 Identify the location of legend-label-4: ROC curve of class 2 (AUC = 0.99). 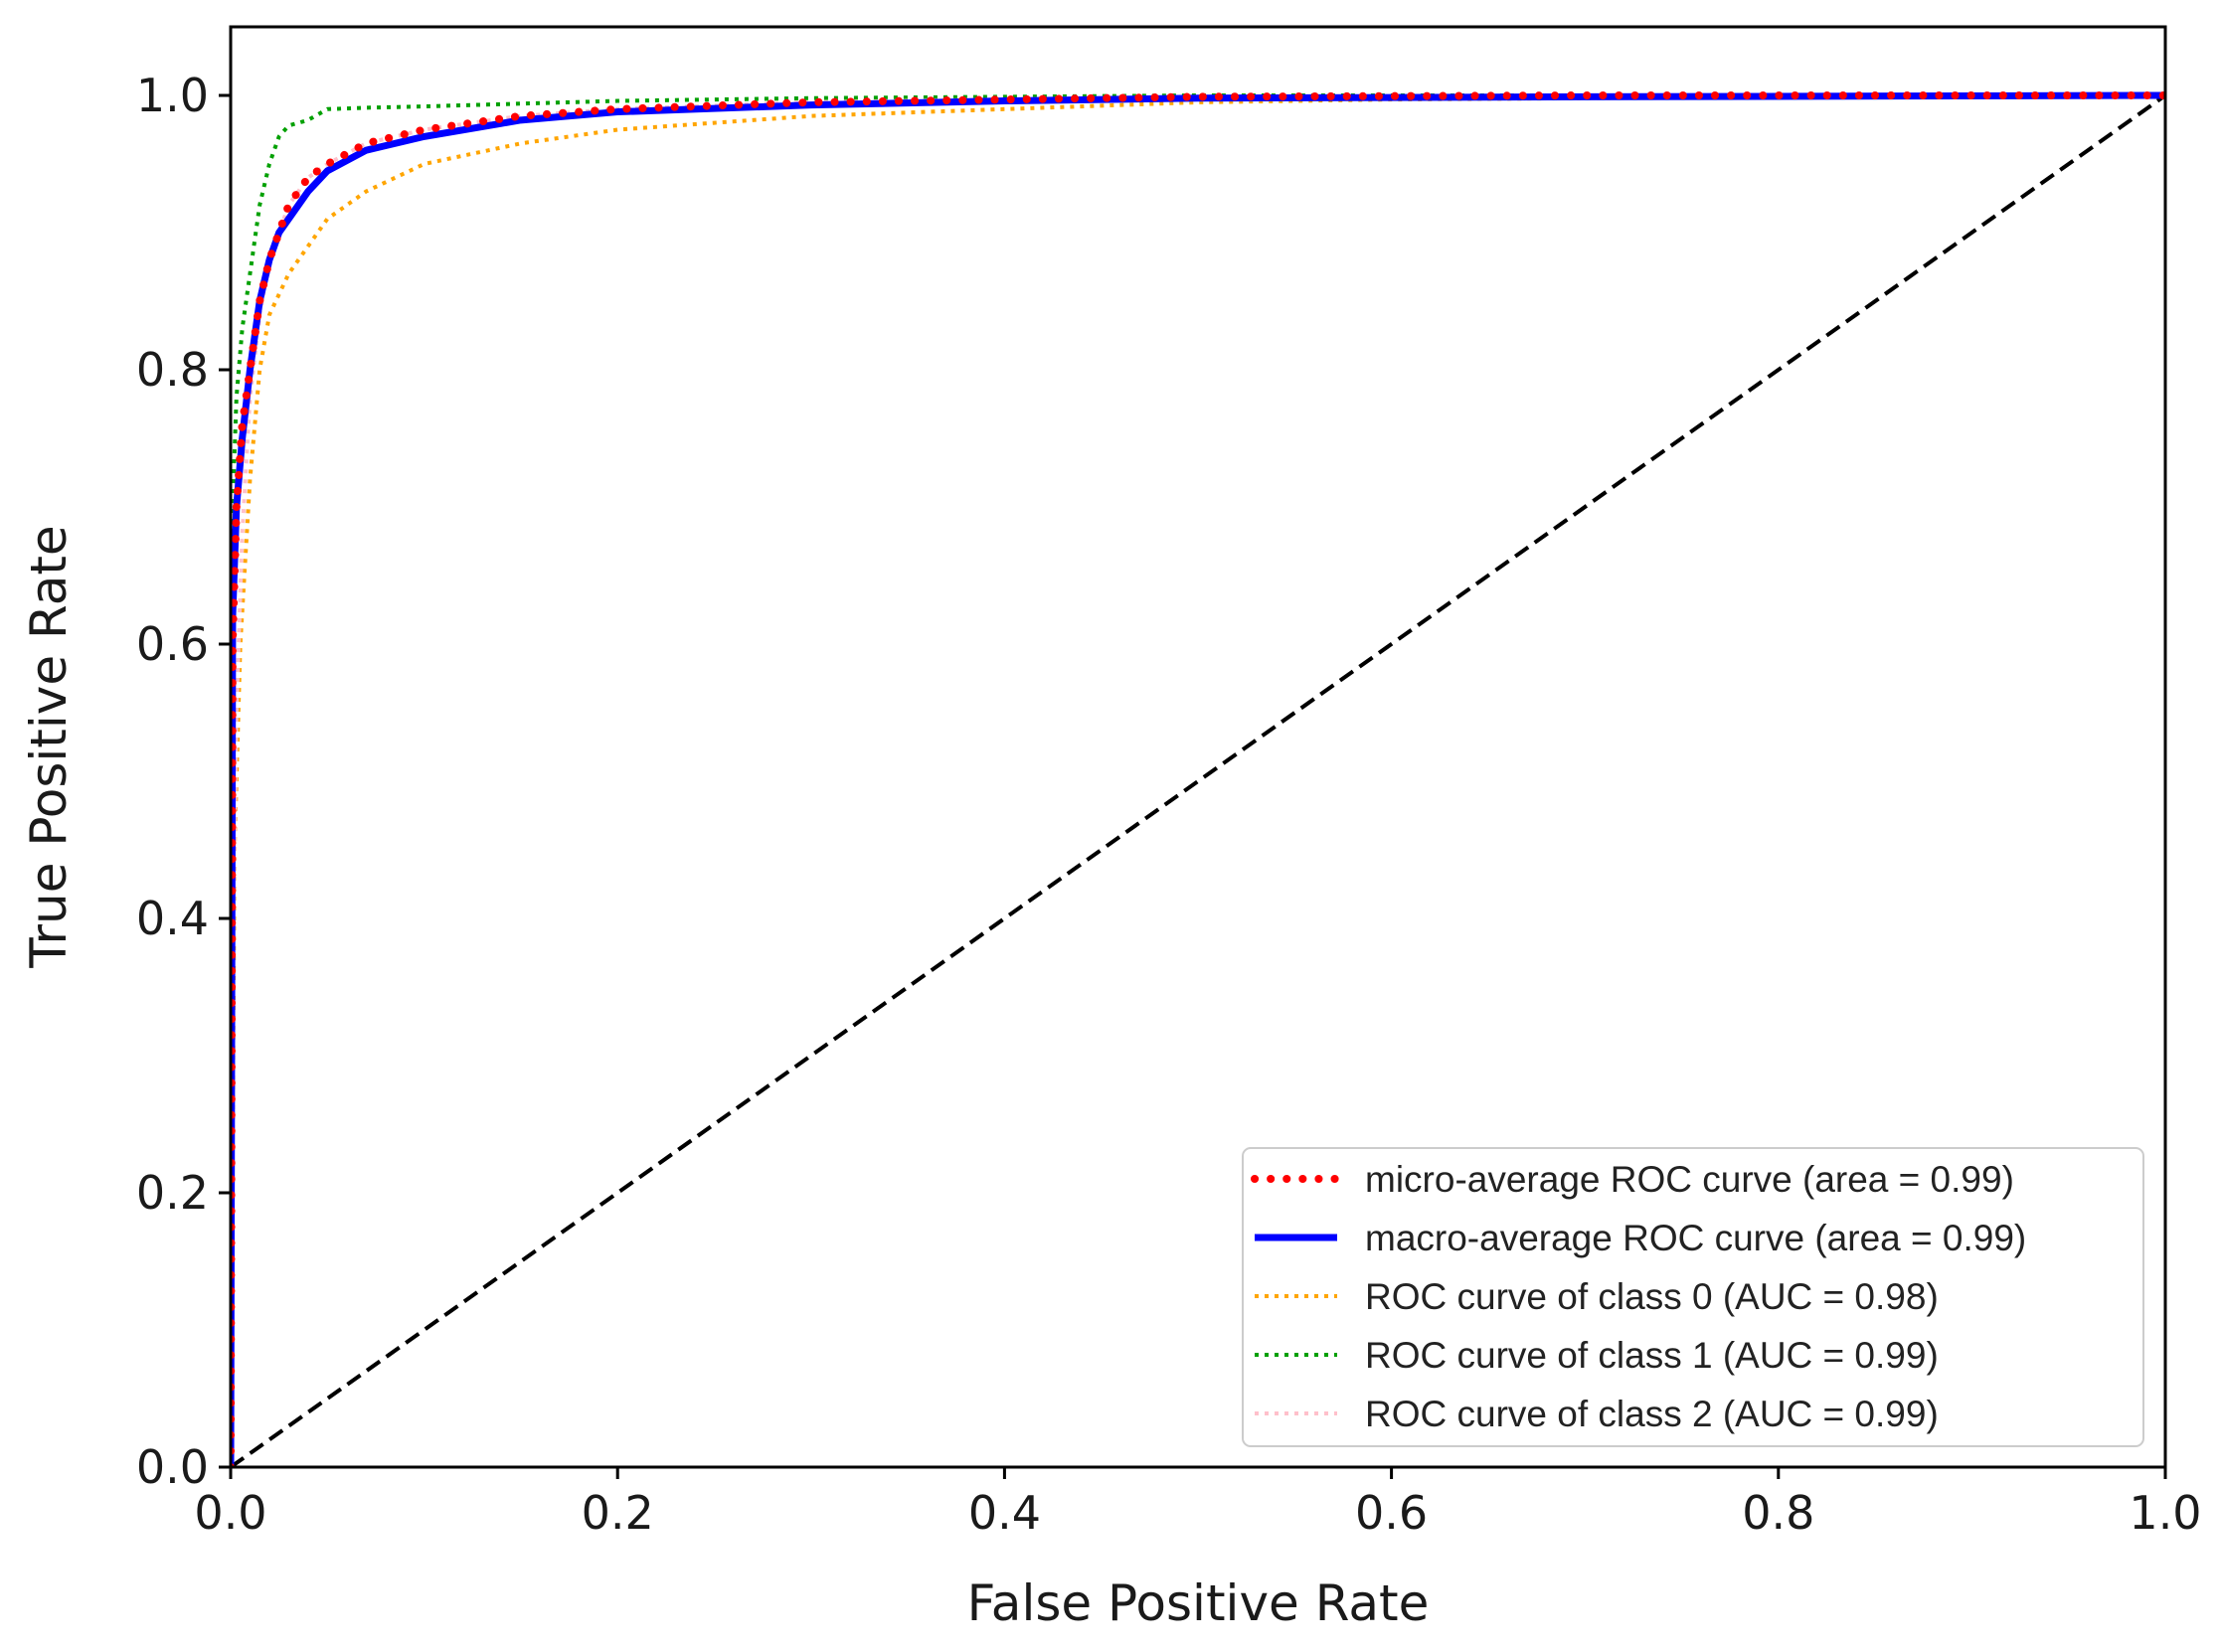
(1652, 1414).